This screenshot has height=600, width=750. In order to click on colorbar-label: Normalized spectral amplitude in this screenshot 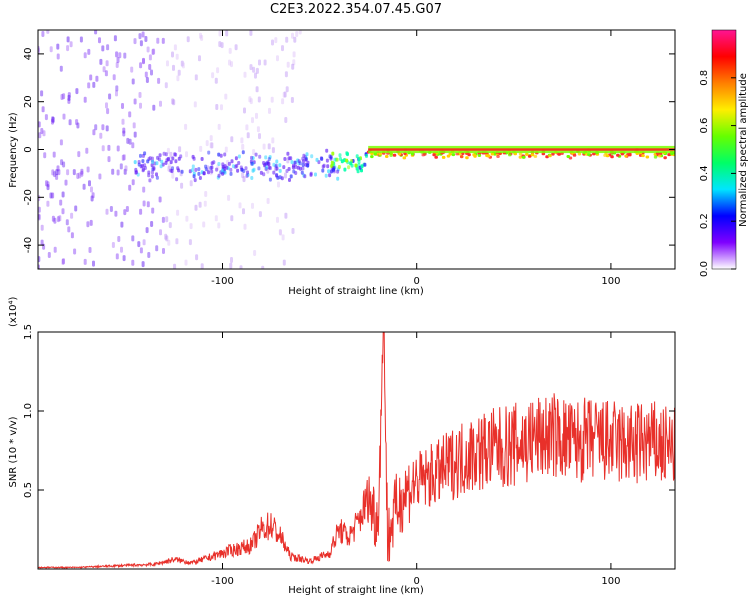, I will do `click(743, 150)`.